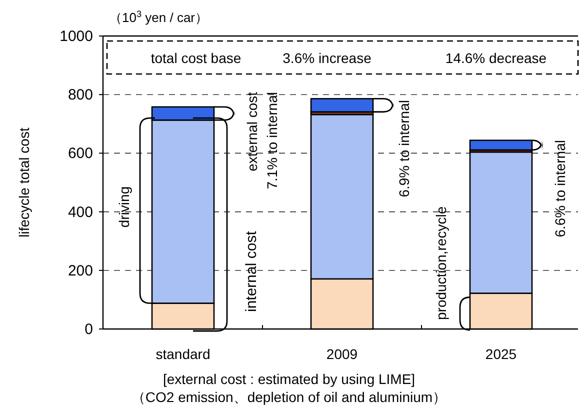 Image resolution: width=579 pixels, height=411 pixels. I want to click on x-tick-label: 2009, so click(342, 354).